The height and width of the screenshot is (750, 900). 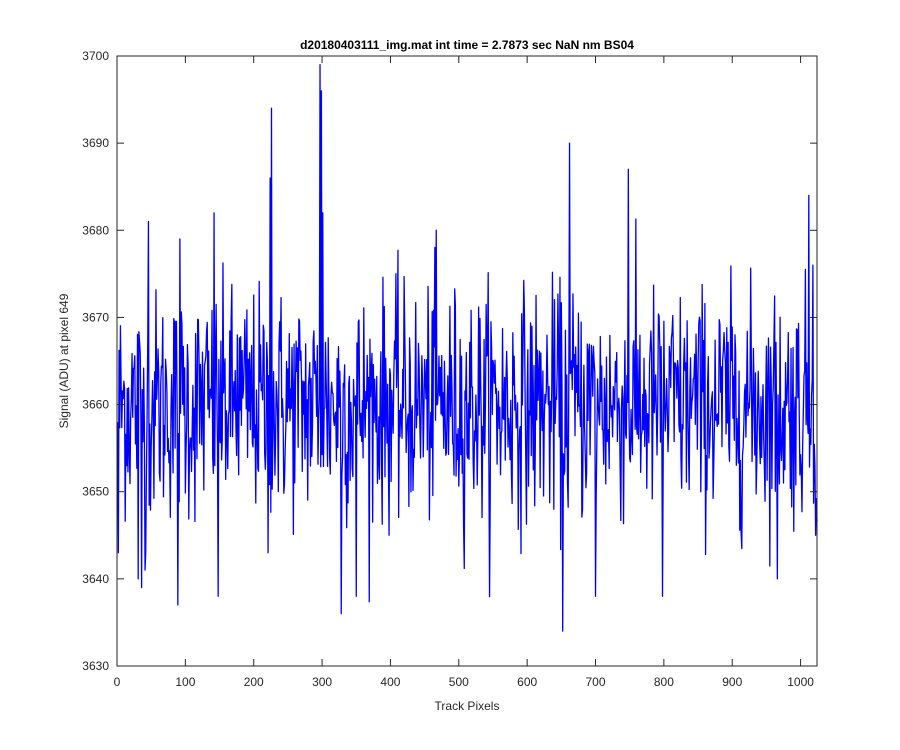 What do you see at coordinates (254, 682) in the screenshot?
I see `x-tick-label: 200` at bounding box center [254, 682].